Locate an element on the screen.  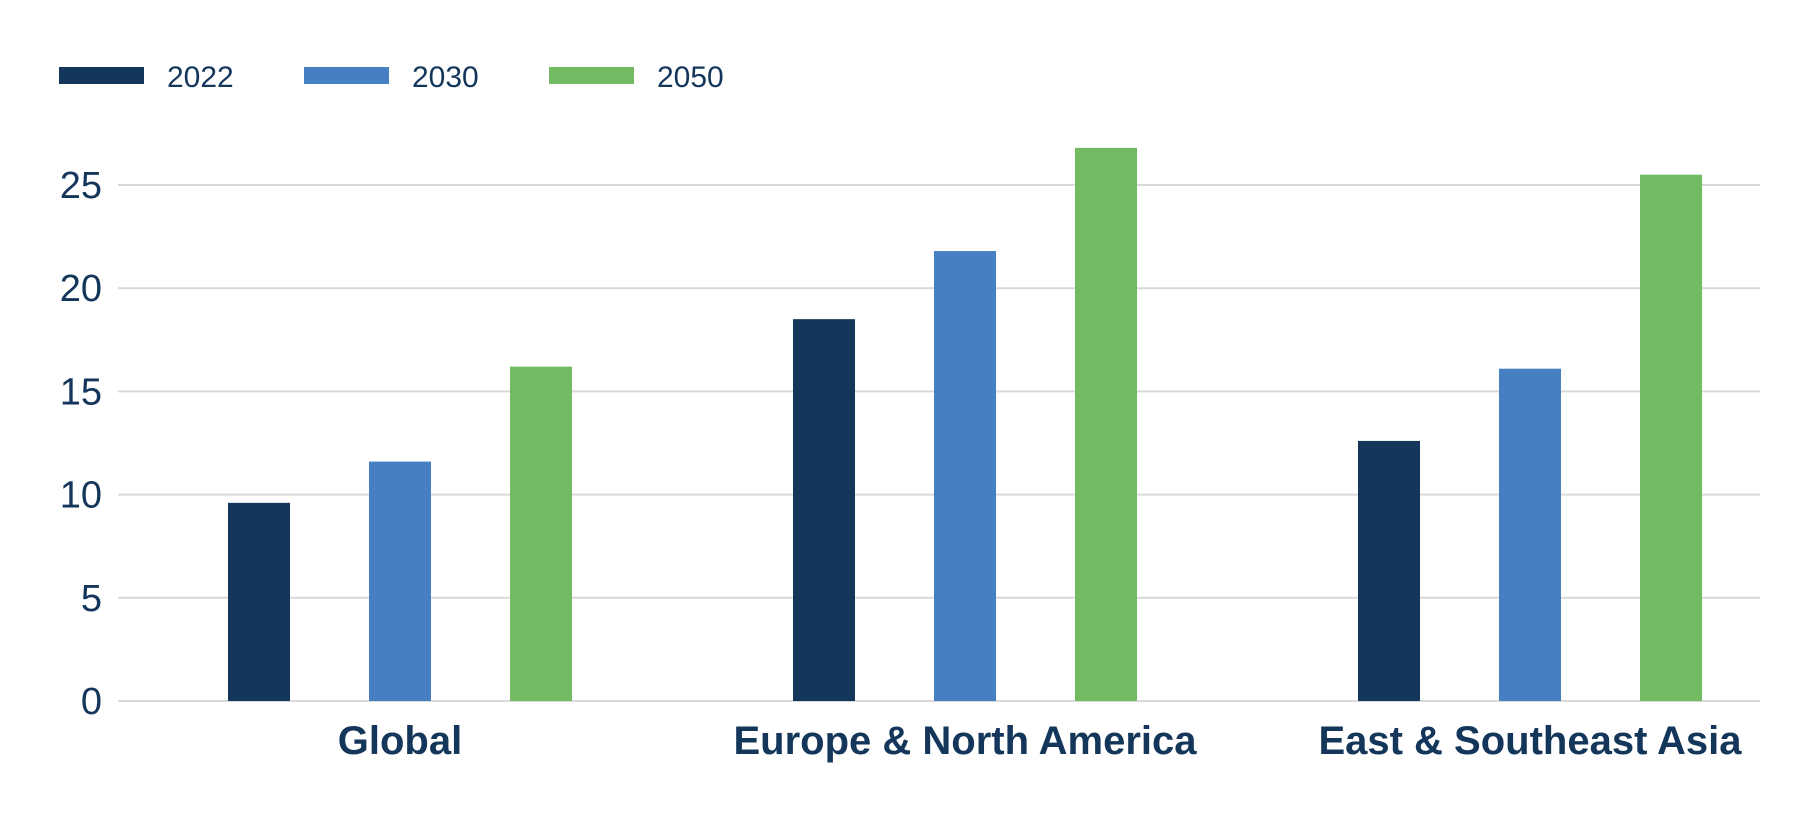
bar-global-2022 is located at coordinates (259, 601).